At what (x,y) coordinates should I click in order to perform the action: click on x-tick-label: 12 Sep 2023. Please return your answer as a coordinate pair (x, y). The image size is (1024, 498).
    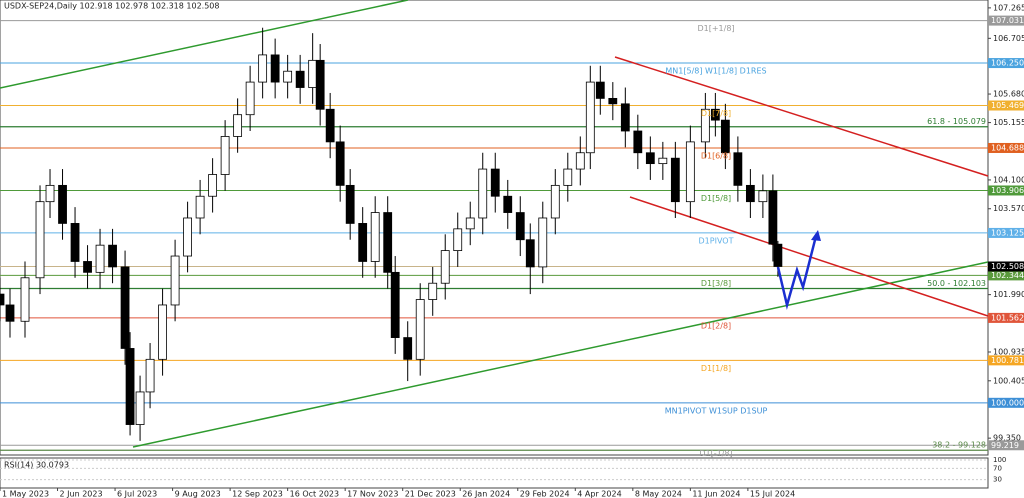
    Looking at the image, I should click on (257, 494).